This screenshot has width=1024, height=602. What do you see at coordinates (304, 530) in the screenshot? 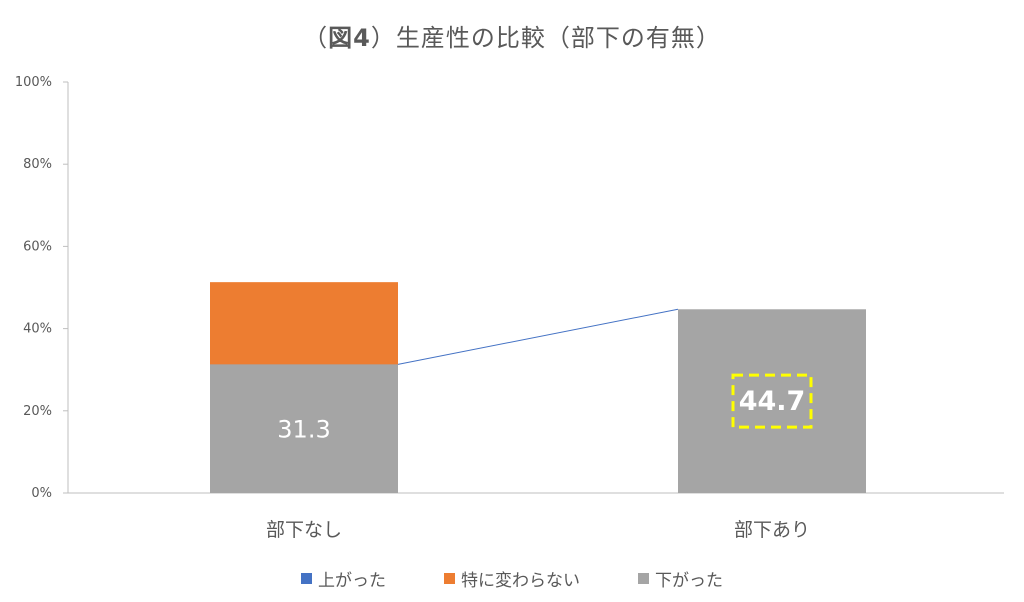
I see `category-label: 部下なし` at bounding box center [304, 530].